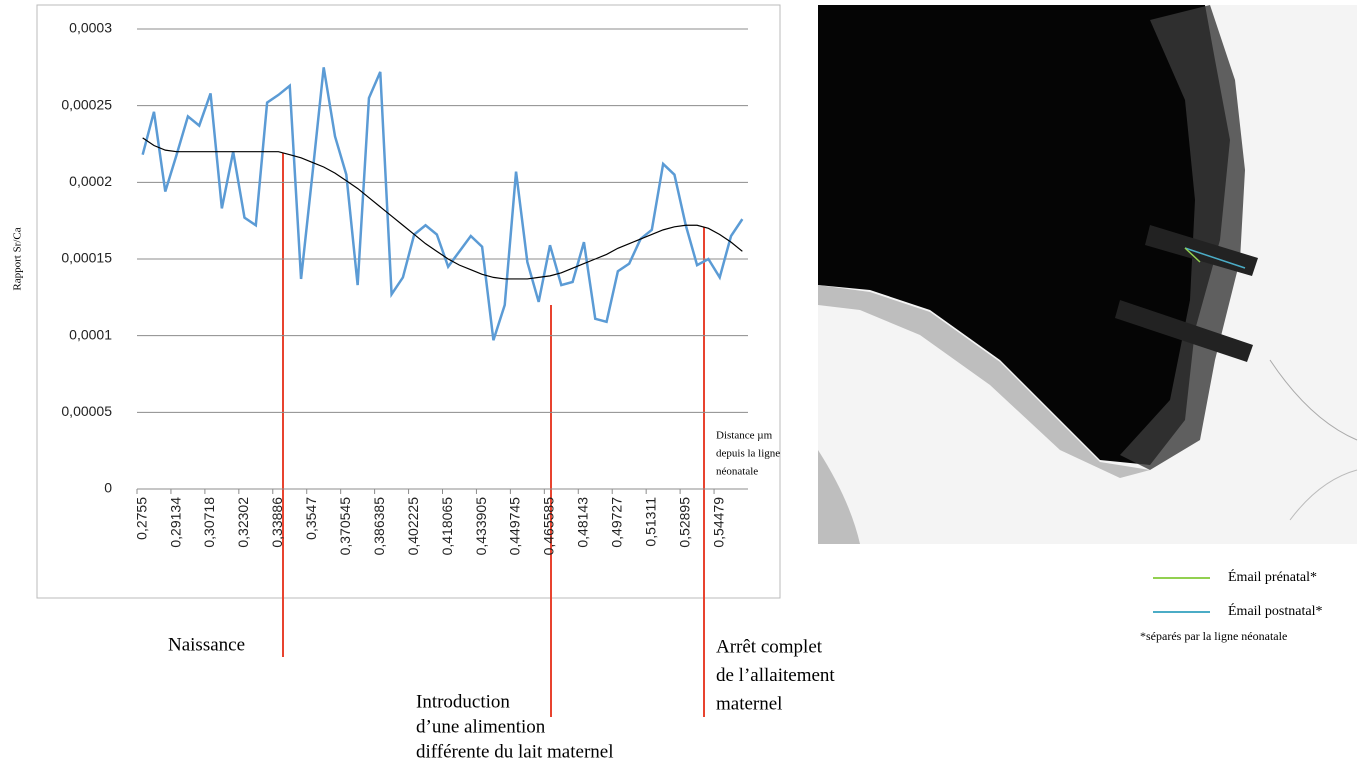 The height and width of the screenshot is (777, 1364). What do you see at coordinates (86, 411) in the screenshot?
I see `y-tick-label: 0,00005` at bounding box center [86, 411].